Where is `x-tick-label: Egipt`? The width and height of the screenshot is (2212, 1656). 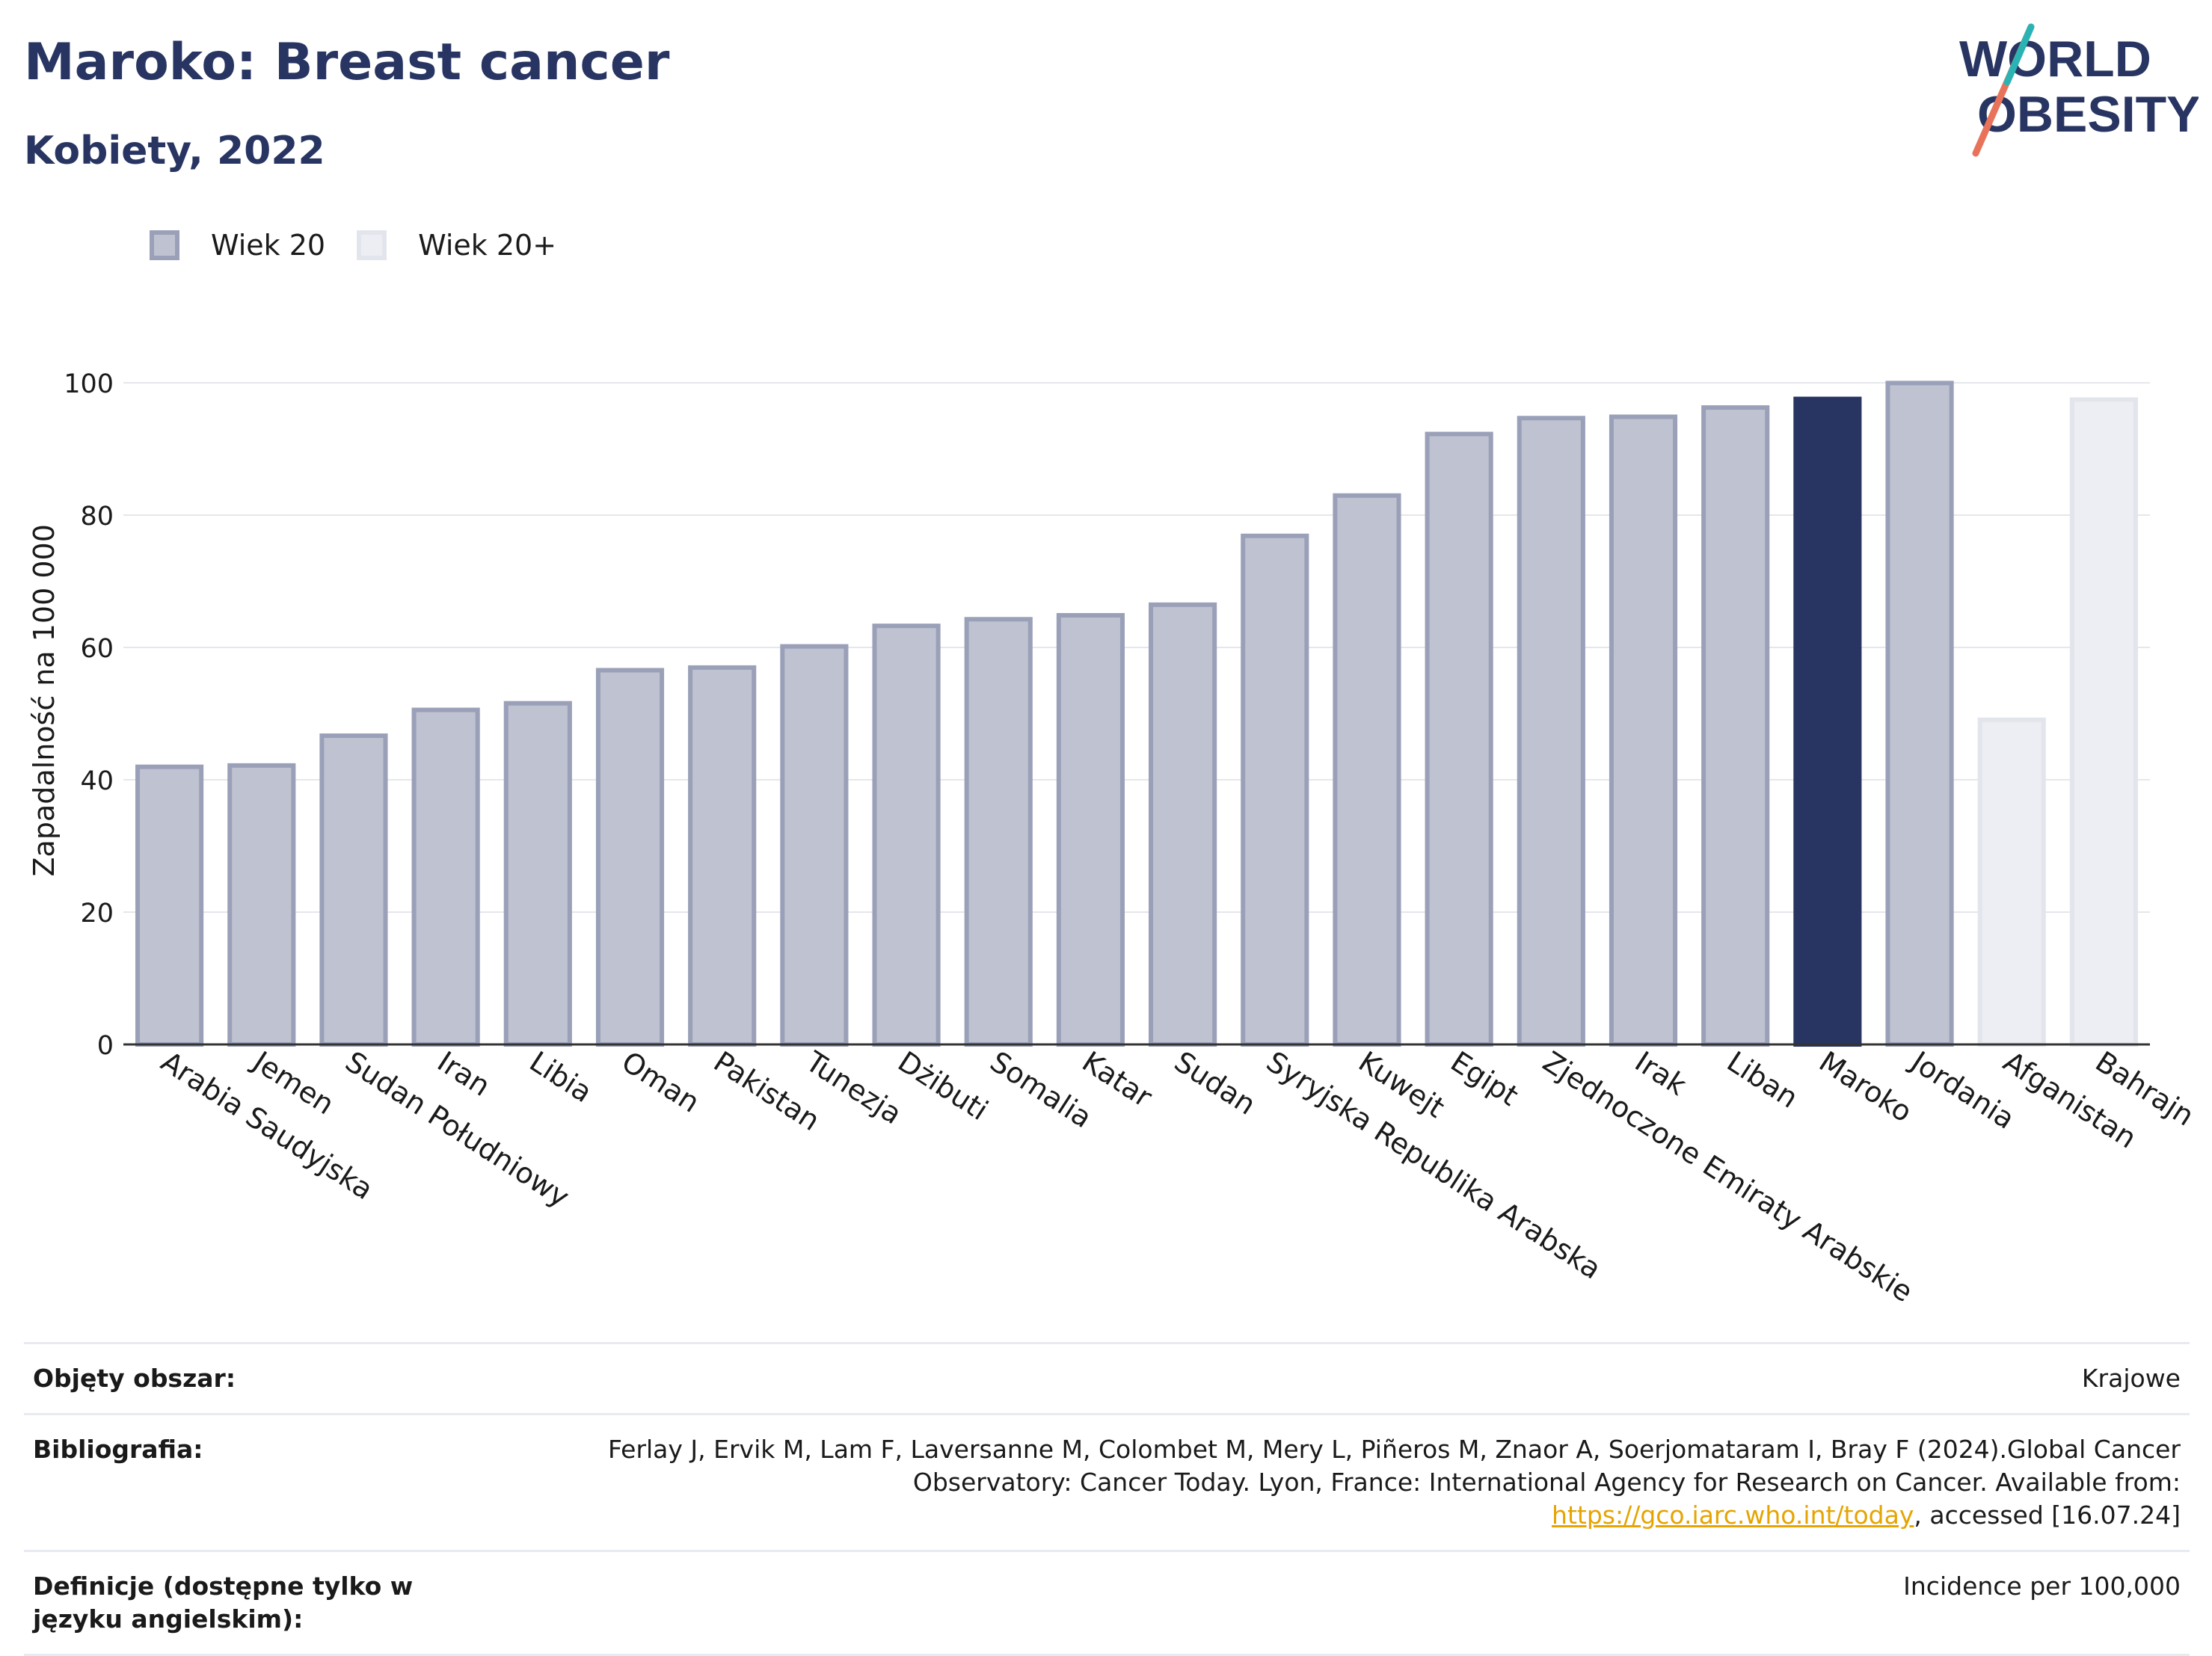
x-tick-label: Egipt is located at coordinates (1484, 1078).